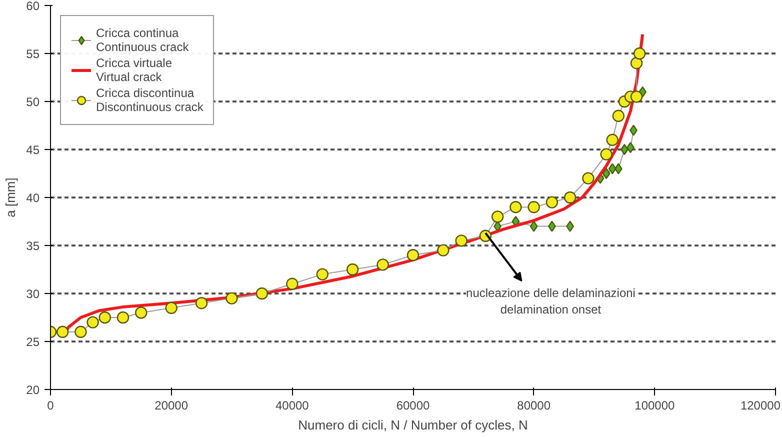  Describe the element at coordinates (171, 405) in the screenshot. I see `x-tick-label: 20000` at that location.